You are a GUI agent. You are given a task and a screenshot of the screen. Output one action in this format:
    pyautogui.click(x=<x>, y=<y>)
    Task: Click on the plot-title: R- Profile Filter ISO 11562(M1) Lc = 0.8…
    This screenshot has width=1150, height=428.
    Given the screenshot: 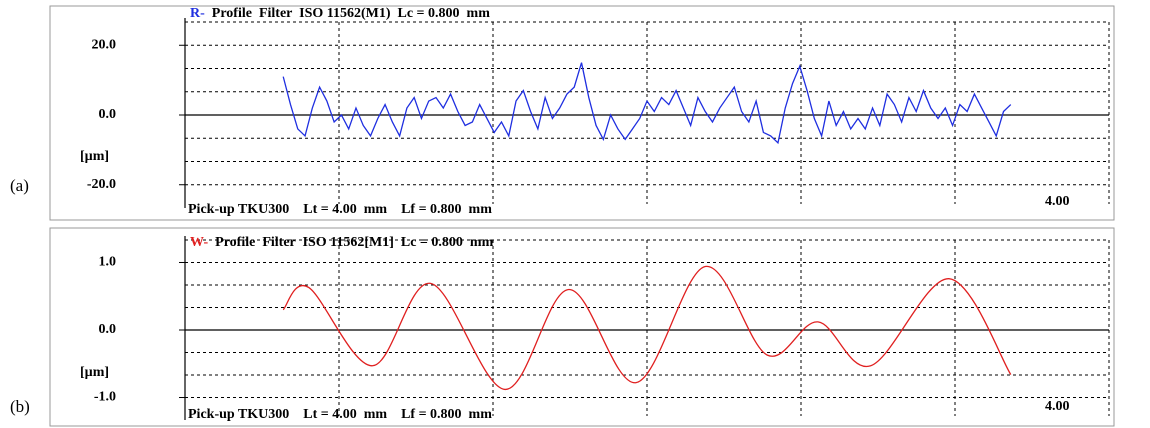 What is the action you would take?
    pyautogui.click(x=340, y=13)
    